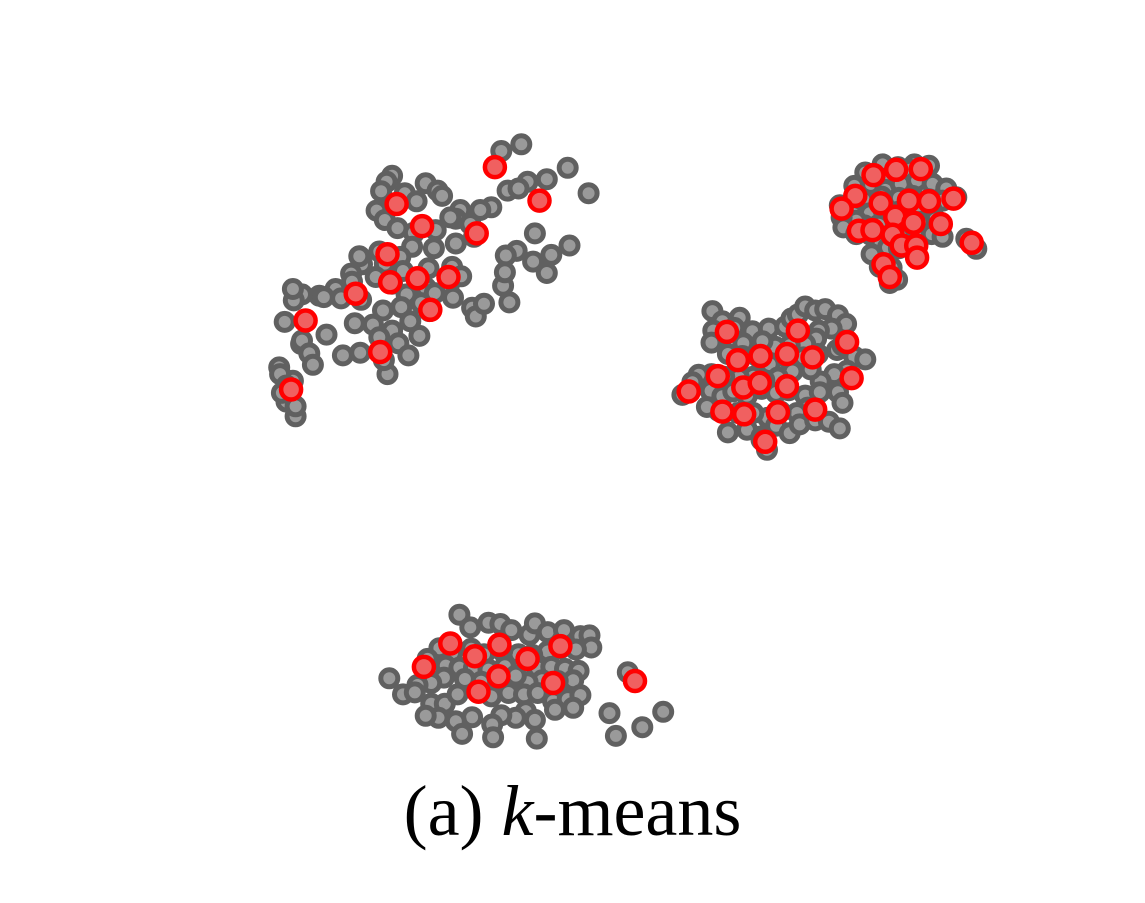  I want to click on figure-caption: (a) k-means, so click(572, 811).